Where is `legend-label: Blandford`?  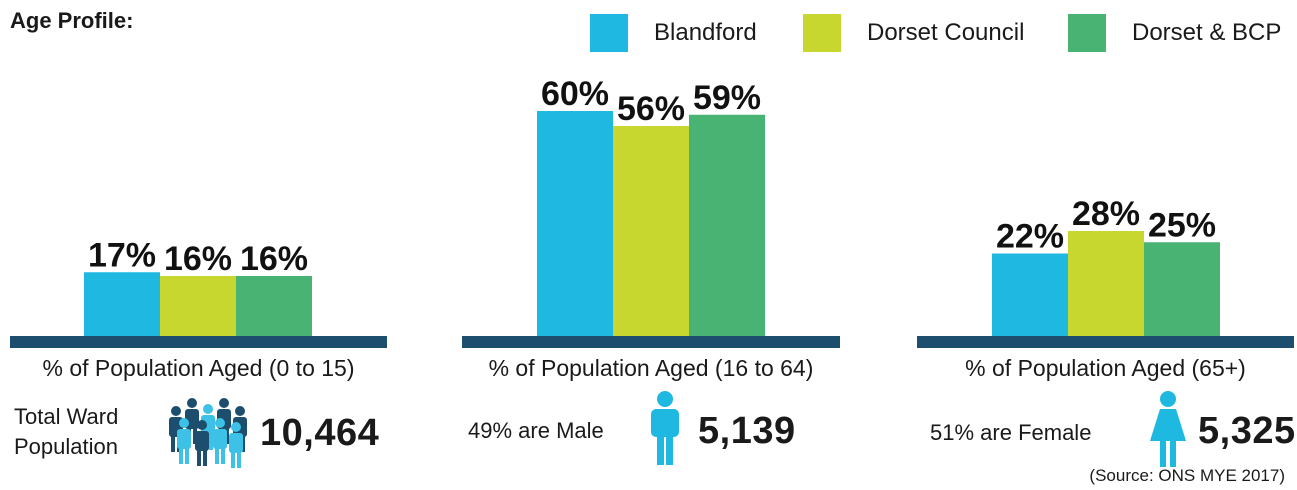
legend-label: Blandford is located at coordinates (705, 32).